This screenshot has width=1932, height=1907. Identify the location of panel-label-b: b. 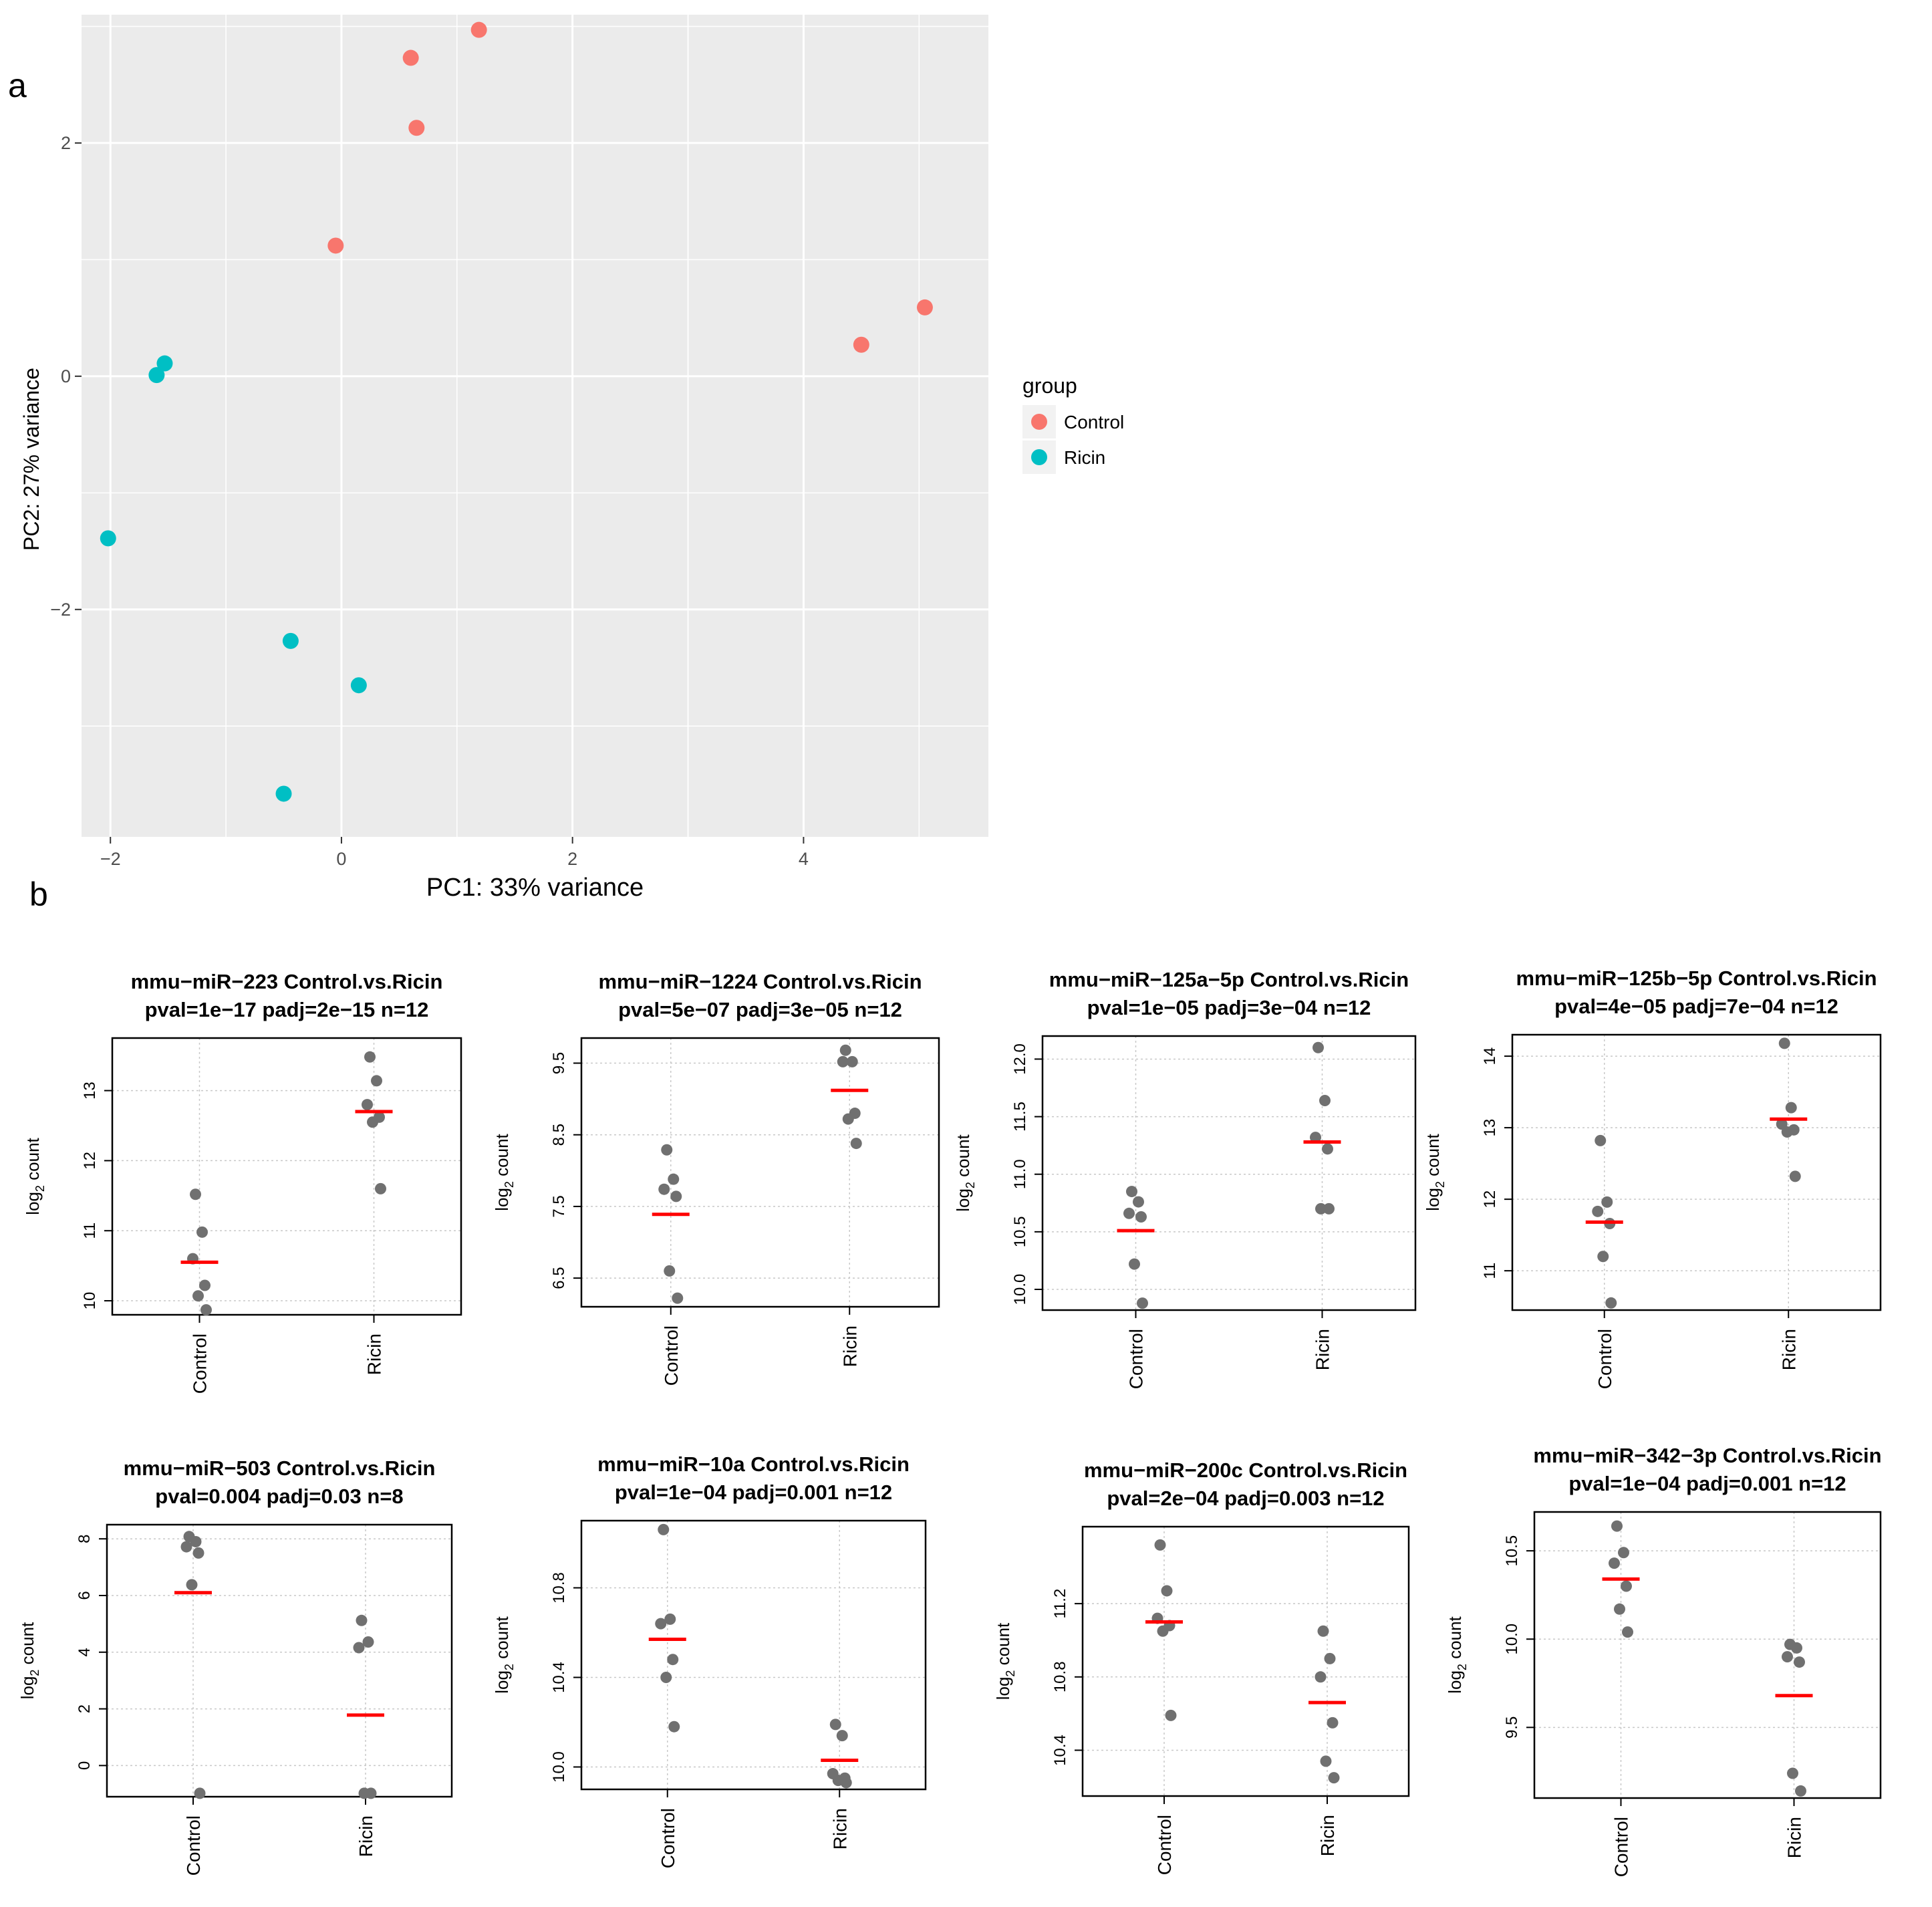
(38, 894).